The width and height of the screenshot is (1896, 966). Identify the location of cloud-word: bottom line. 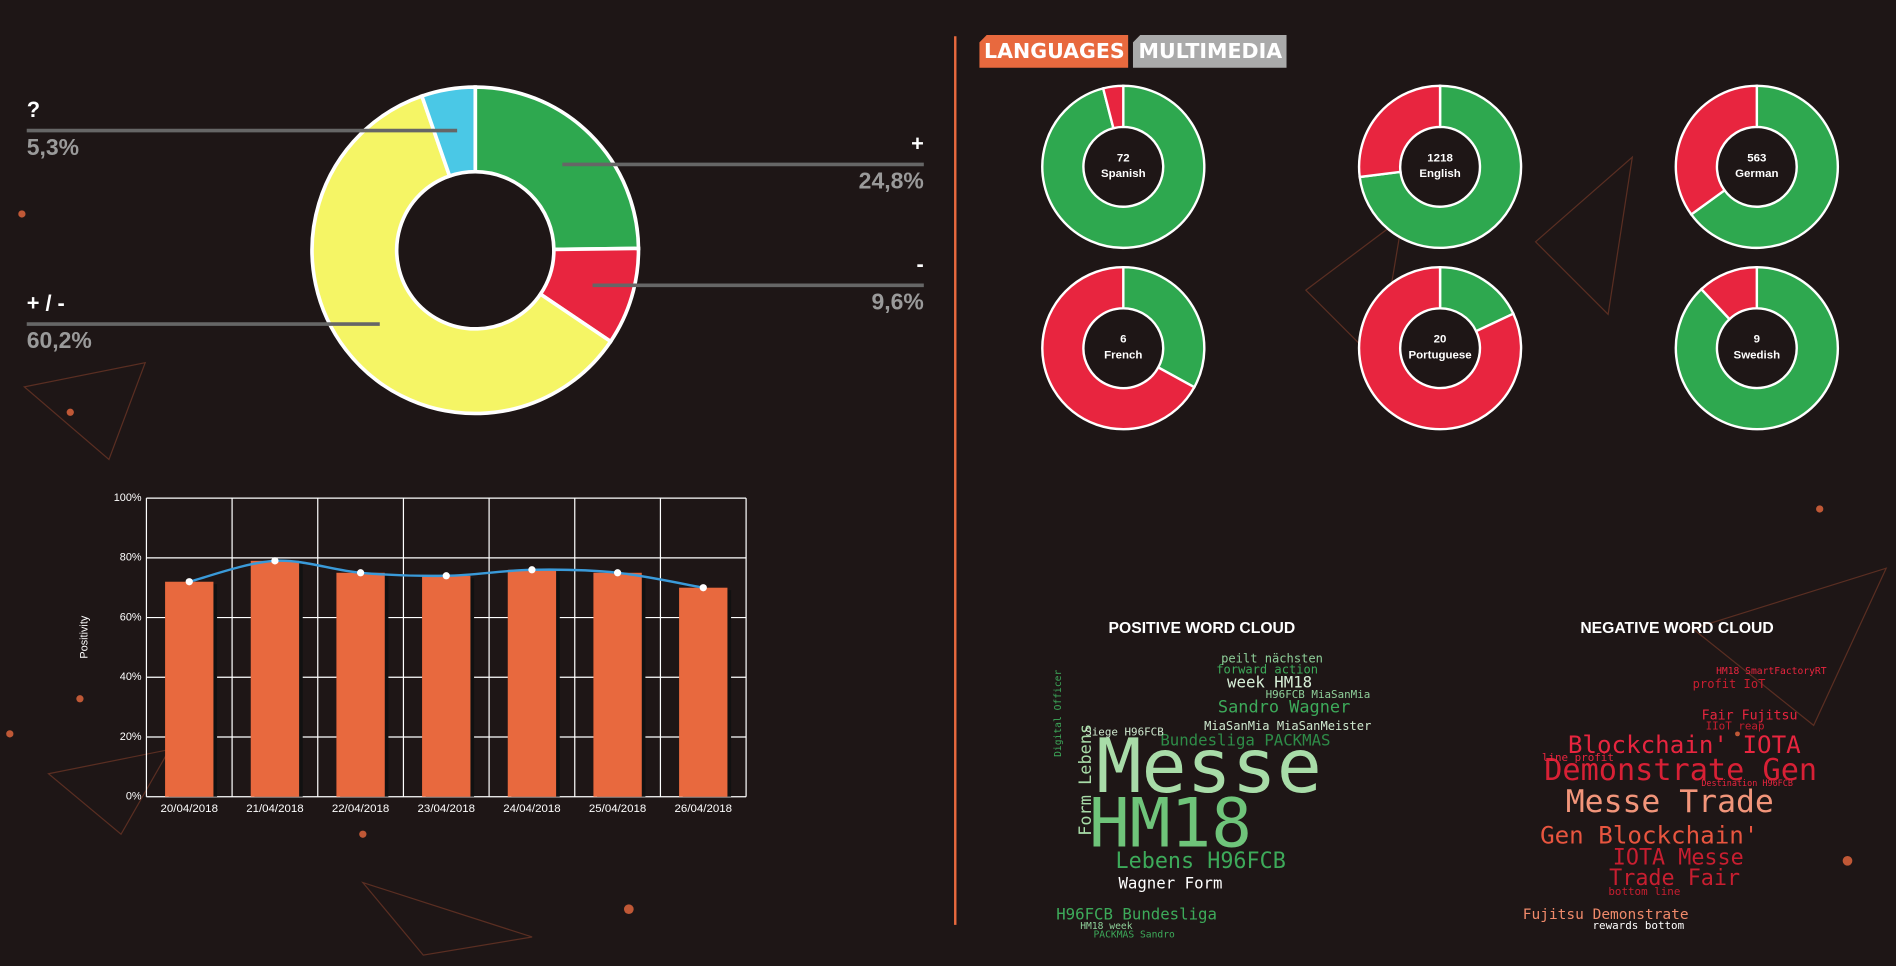
(1644, 891).